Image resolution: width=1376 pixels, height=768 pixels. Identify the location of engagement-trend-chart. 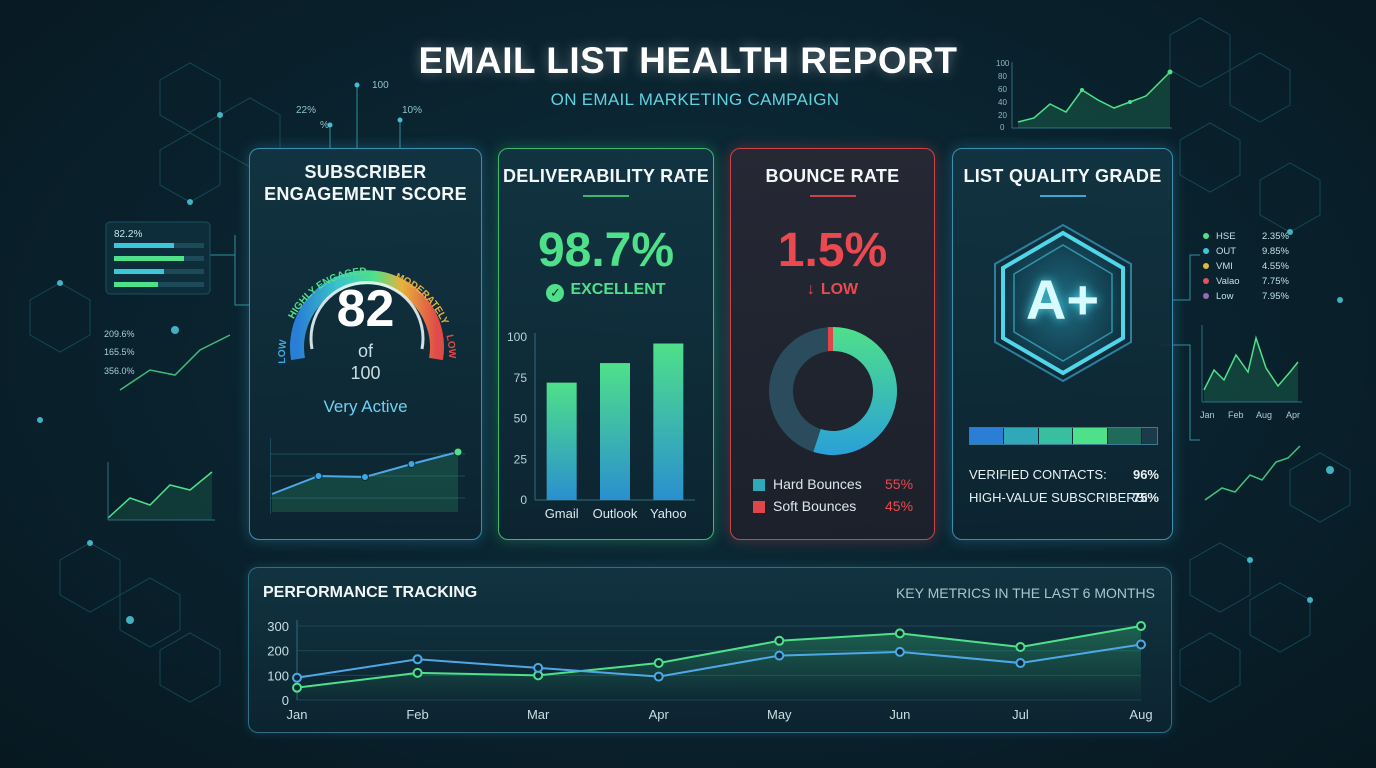
(367, 476).